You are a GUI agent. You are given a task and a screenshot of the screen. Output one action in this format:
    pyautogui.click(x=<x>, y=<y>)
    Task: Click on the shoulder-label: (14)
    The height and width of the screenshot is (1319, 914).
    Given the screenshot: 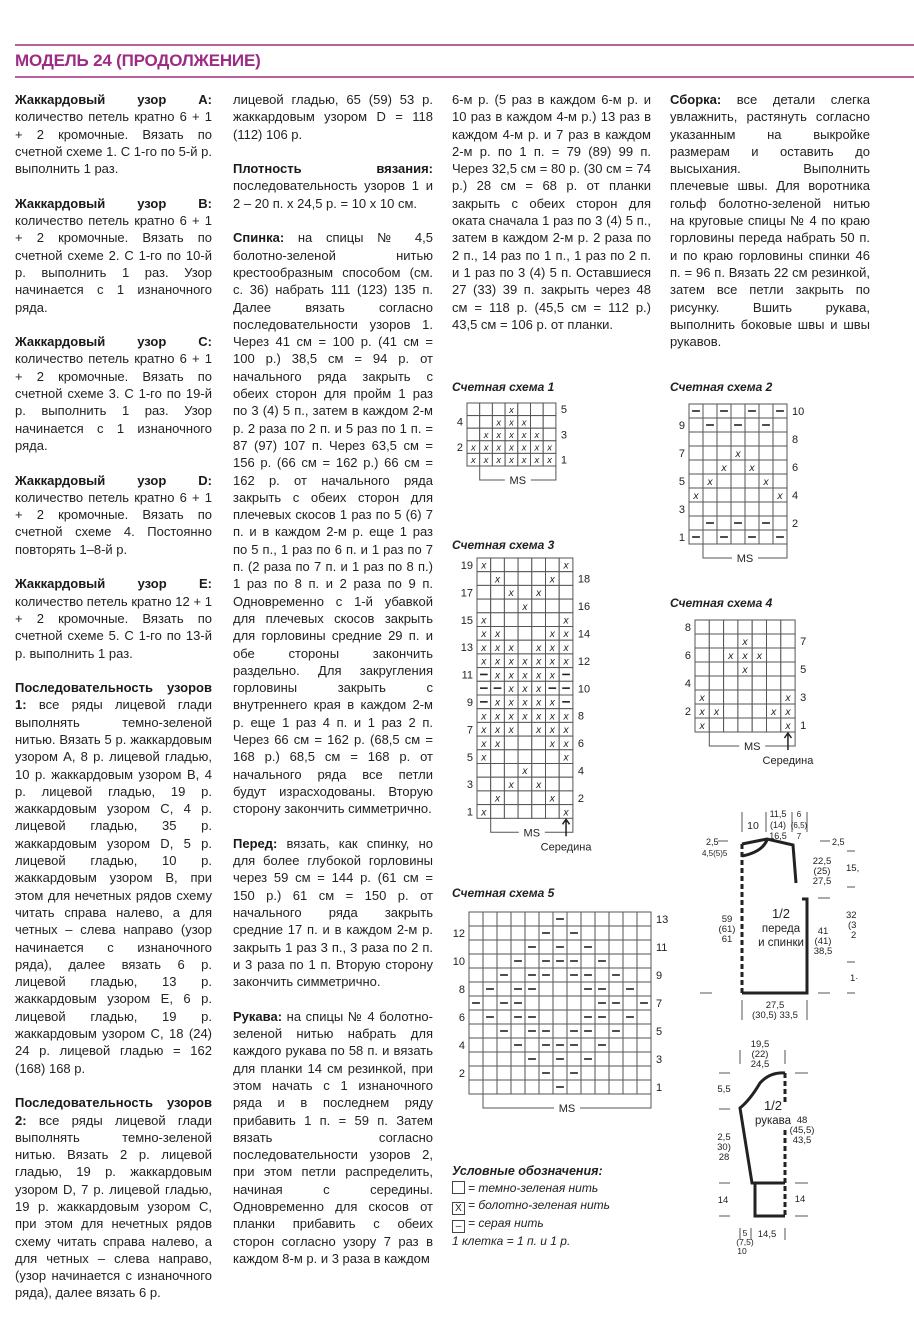 What is the action you would take?
    pyautogui.click(x=778, y=825)
    